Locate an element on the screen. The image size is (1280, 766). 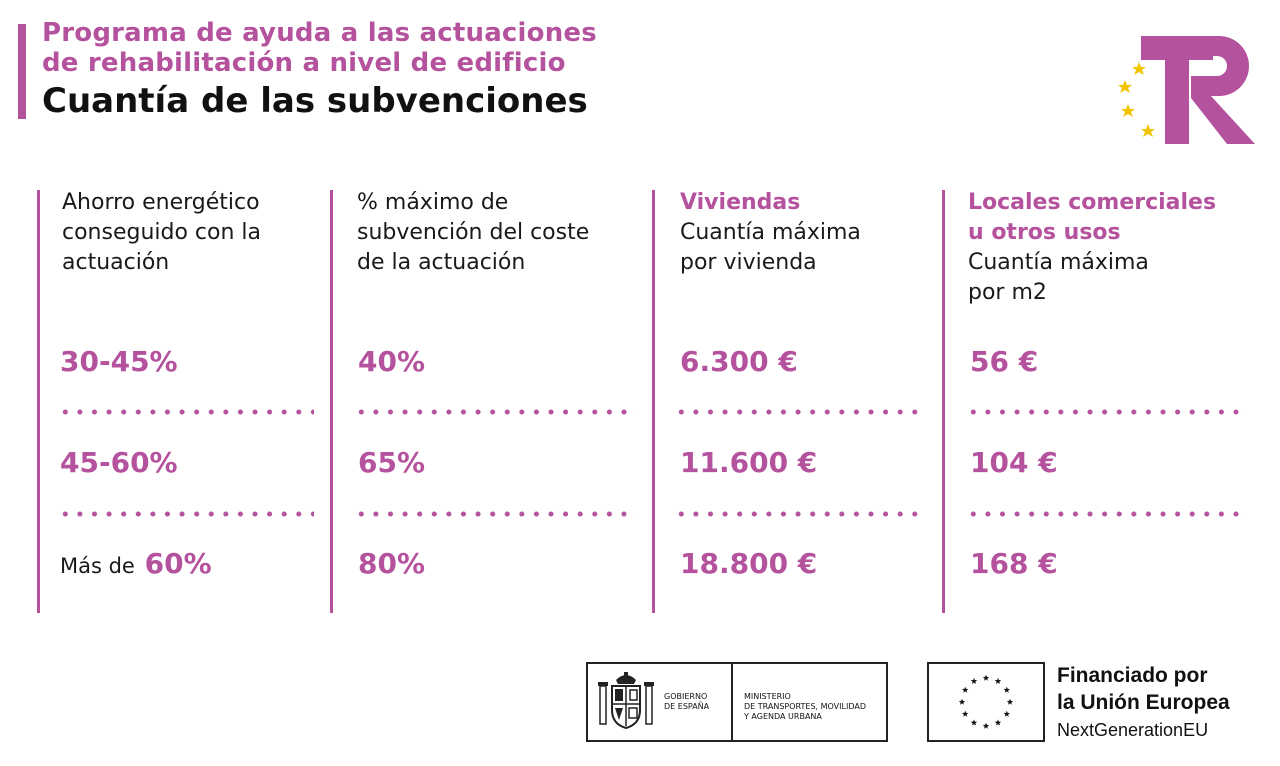
column-highlight: Locales comerciales is located at coordinates (1092, 202).